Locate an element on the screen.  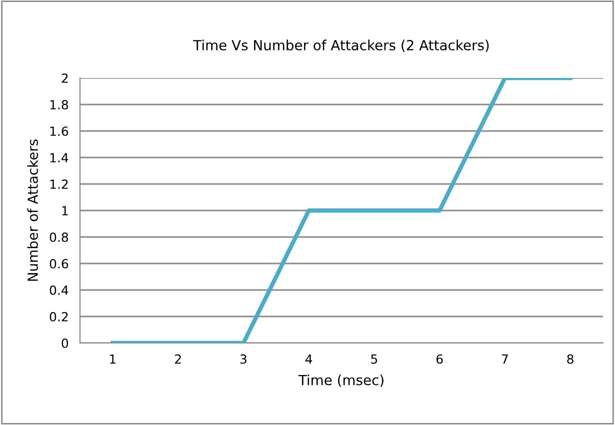
chart-title: Time Vs Number of Attackers (2 Attackers) is located at coordinates (341, 46).